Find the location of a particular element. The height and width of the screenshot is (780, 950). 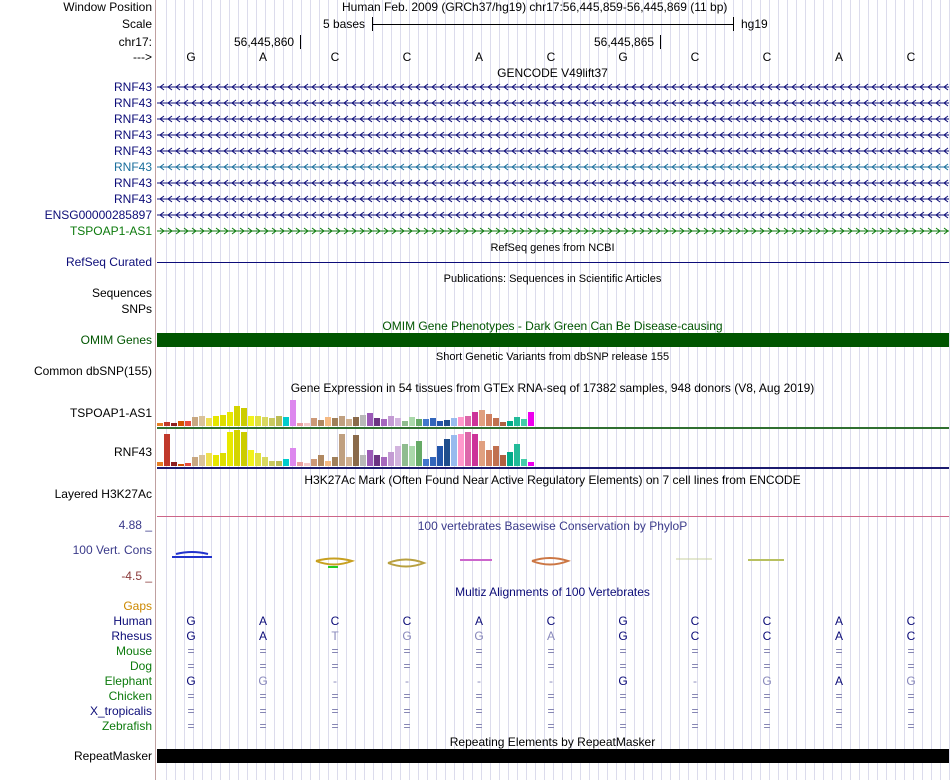

phylop-label: 100 Vert. Cons is located at coordinates (112, 550).